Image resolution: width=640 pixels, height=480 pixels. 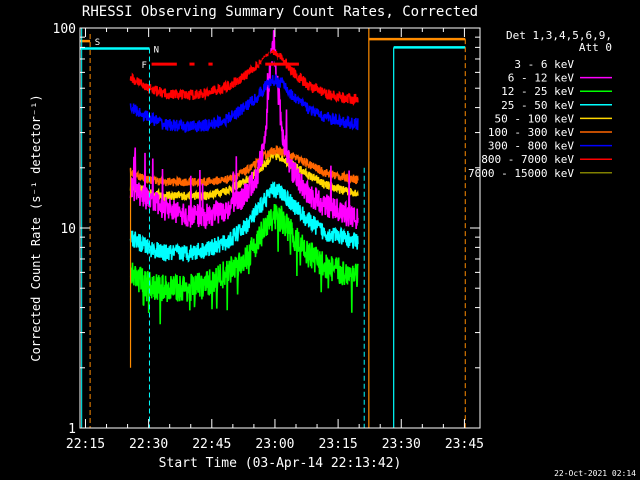 What do you see at coordinates (527, 159) in the screenshot?
I see `legend-label: 800 - 7000 keV` at bounding box center [527, 159].